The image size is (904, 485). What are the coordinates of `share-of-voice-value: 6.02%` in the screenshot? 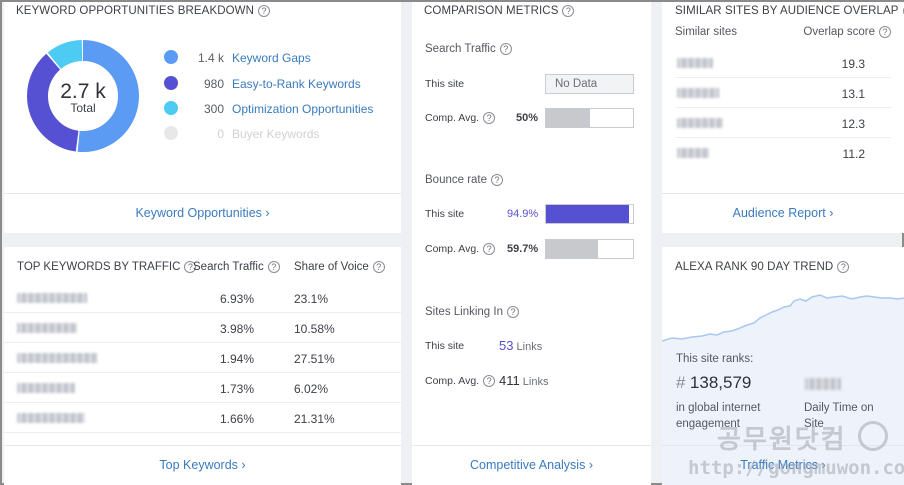 It's located at (311, 389).